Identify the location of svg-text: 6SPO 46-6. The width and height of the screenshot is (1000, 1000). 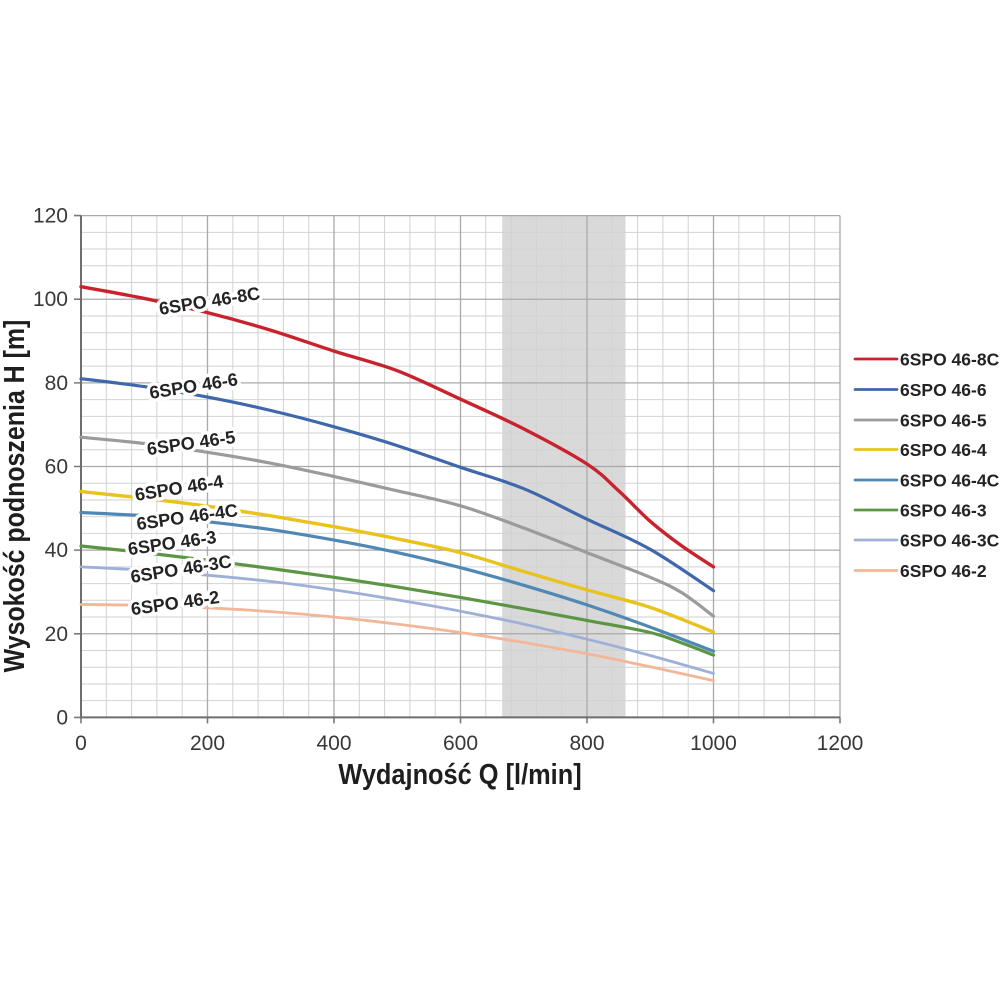
(943, 390).